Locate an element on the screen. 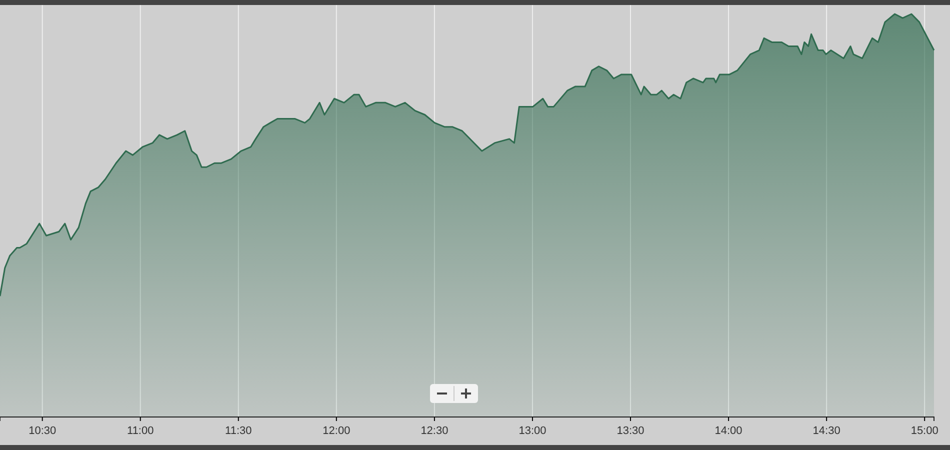 This screenshot has width=950, height=450. x-tick-label: 13:30 is located at coordinates (630, 430).